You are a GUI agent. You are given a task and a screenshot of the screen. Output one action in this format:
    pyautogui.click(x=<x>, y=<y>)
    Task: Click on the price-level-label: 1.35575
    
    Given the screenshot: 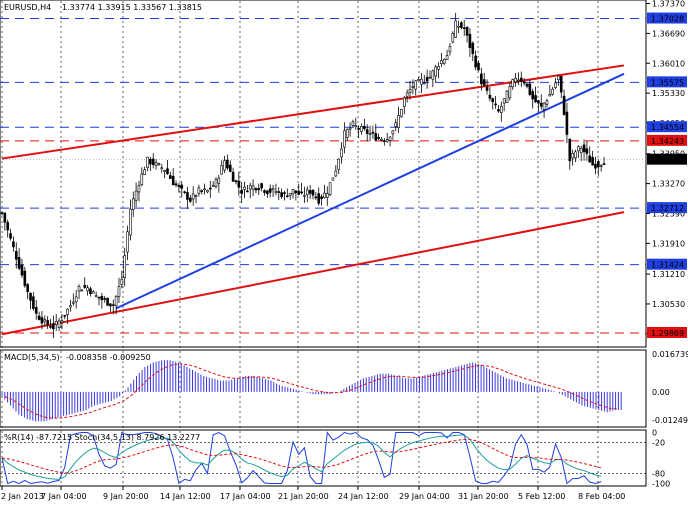 What is the action you would take?
    pyautogui.click(x=667, y=82)
    